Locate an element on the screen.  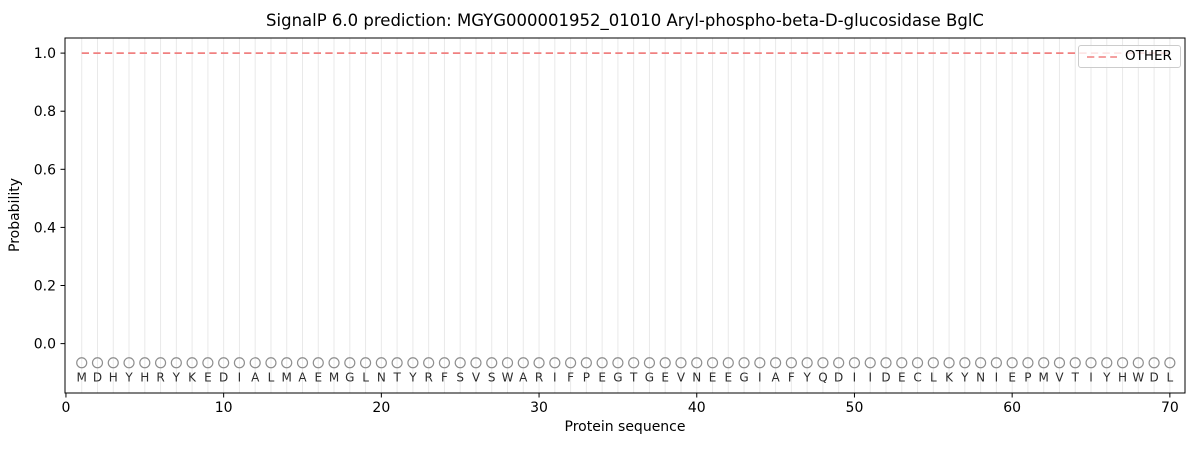
legend: OTHER is located at coordinates (1129, 56).